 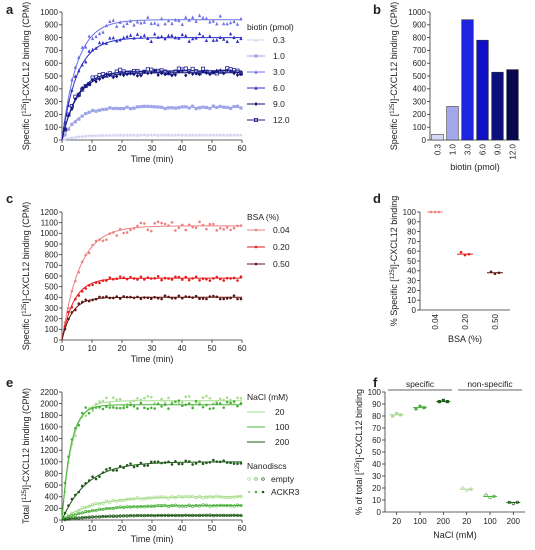 I want to click on dot-0.04, so click(x=439, y=212).